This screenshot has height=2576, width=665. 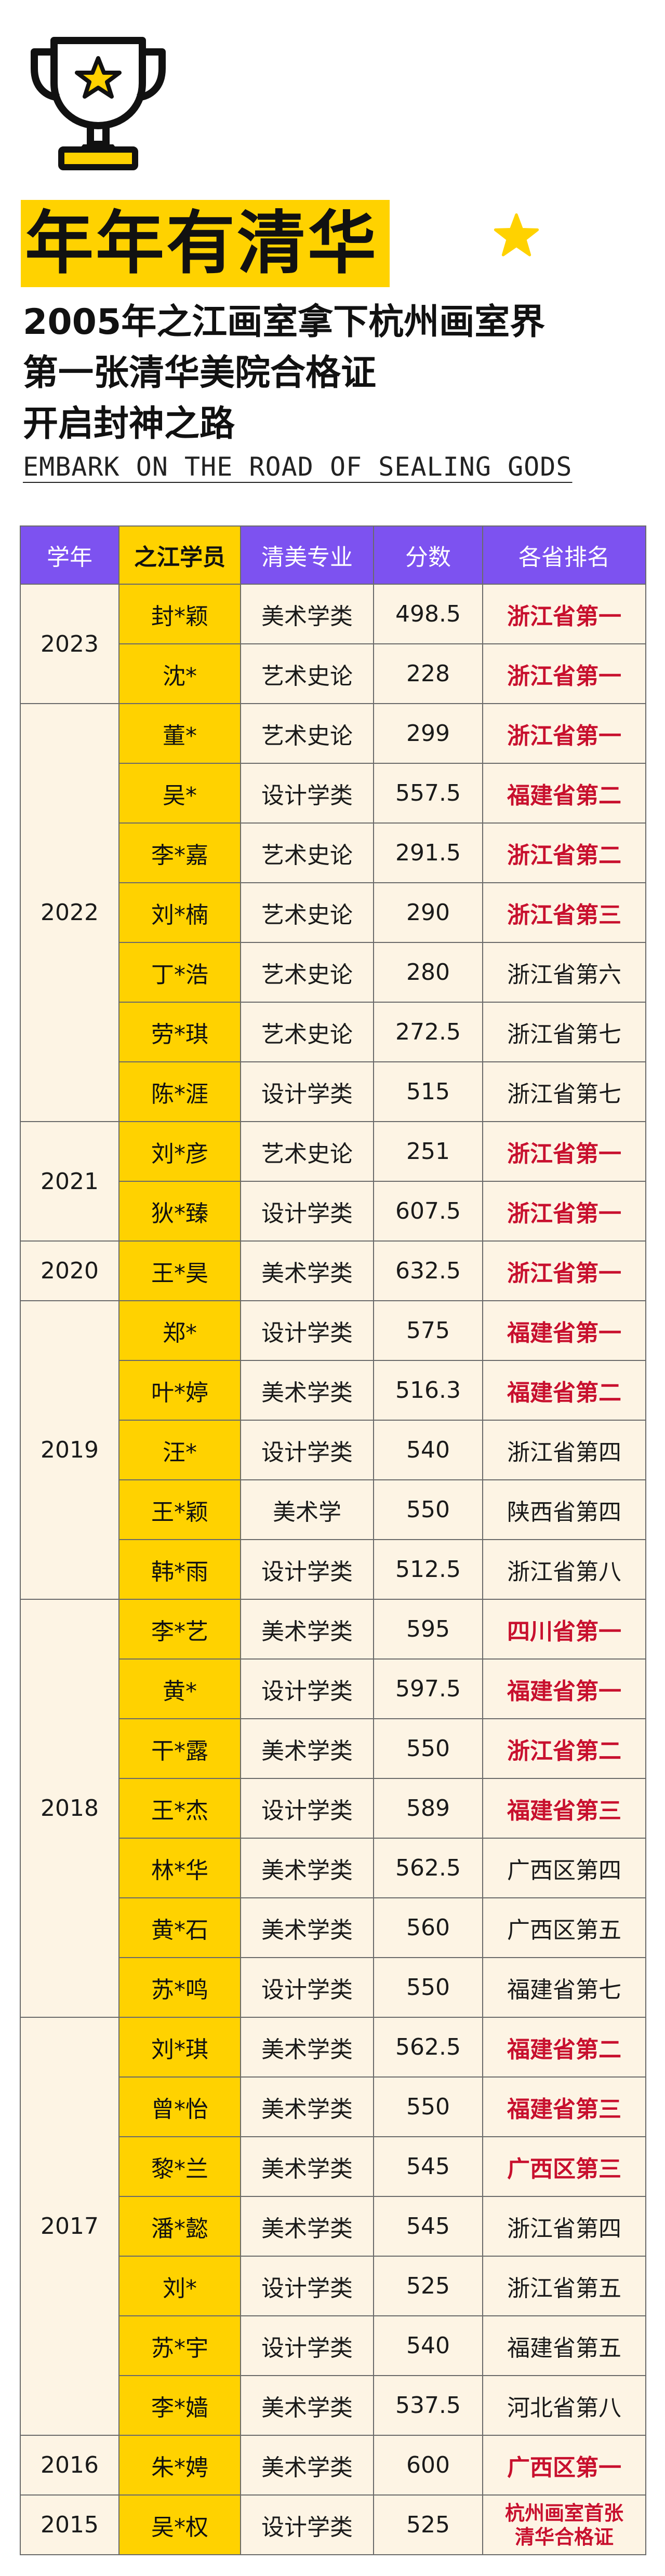 I want to click on table-row: 李*嘉 艺术史论 291.5 浙江省第二, so click(x=333, y=852).